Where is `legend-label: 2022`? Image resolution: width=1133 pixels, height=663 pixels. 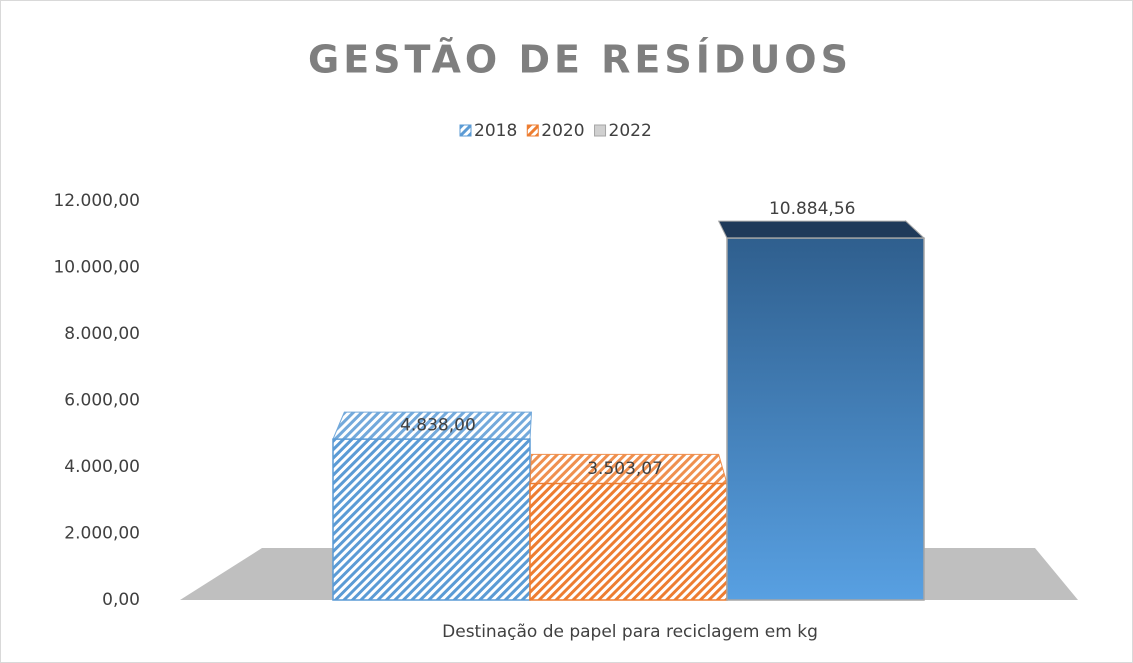
legend-label: 2022 is located at coordinates (630, 131).